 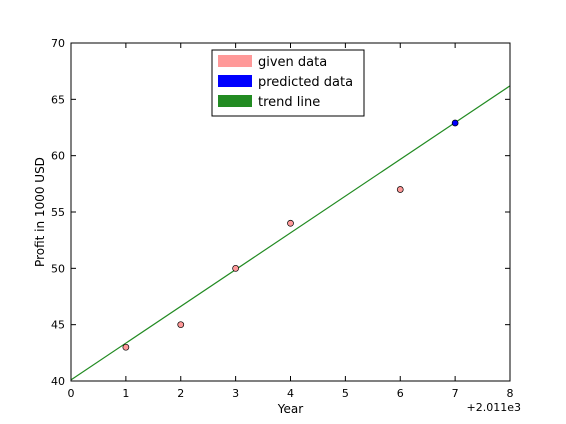 What do you see at coordinates (235, 393) in the screenshot?
I see `x-tick-label: 3` at bounding box center [235, 393].